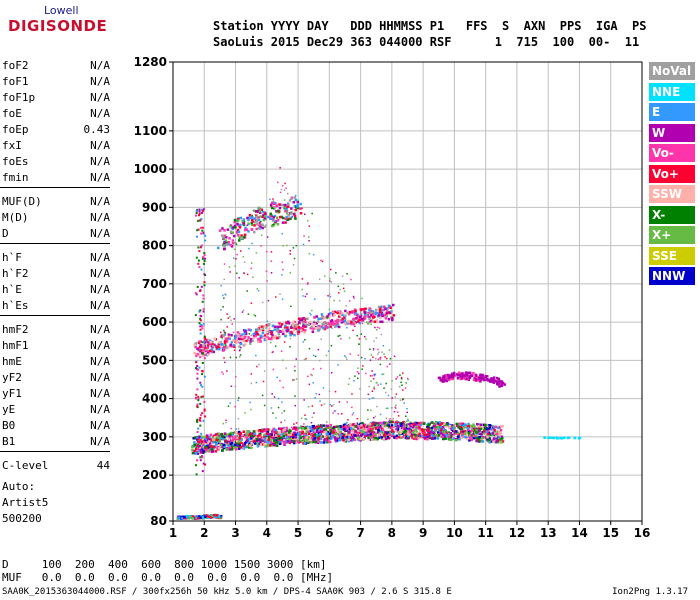 This screenshot has width=700, height=600. What do you see at coordinates (100, 361) in the screenshot?
I see `param-value: N/A` at bounding box center [100, 361].